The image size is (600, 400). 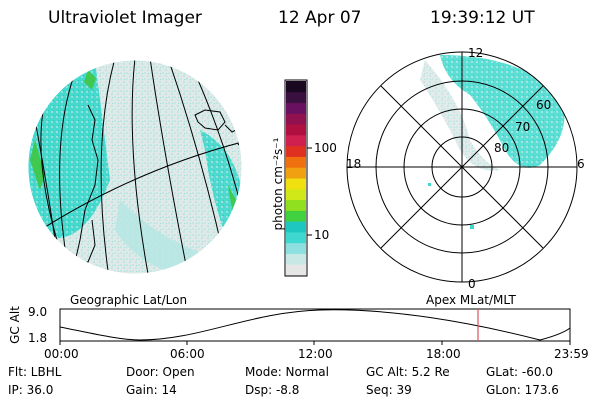 I want to click on colorbar-tick-10: 10, so click(x=322, y=235).